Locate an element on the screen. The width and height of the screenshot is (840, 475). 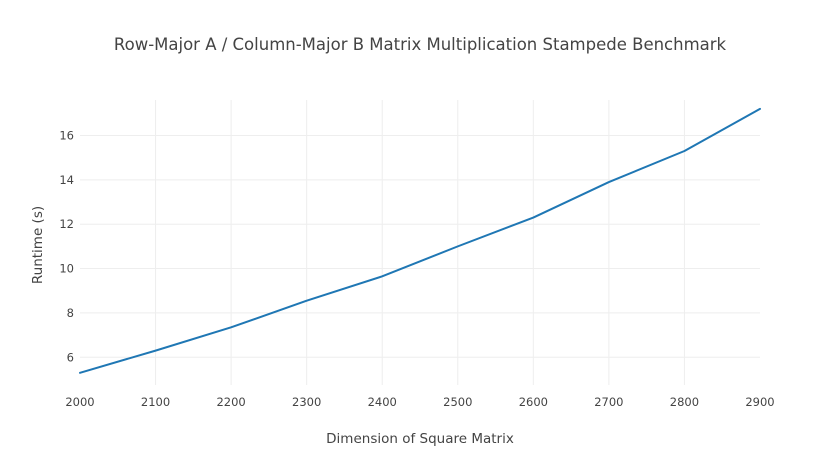
x-tick-label: 2800 is located at coordinates (684, 402).